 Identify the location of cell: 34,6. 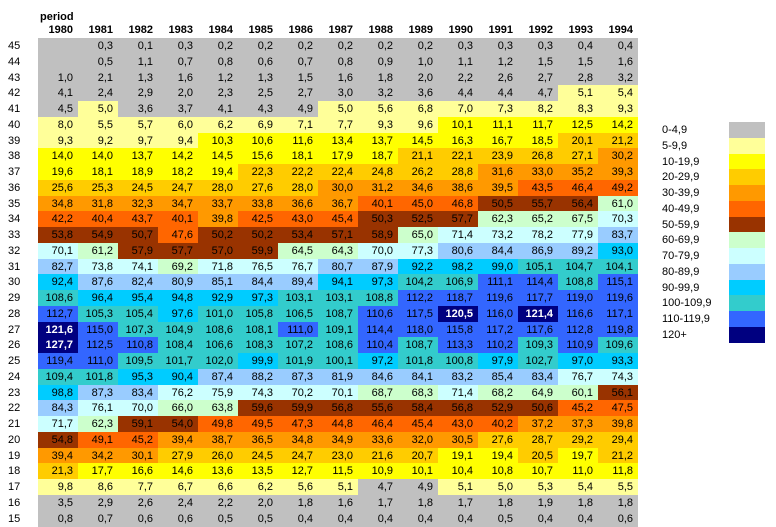
(418, 187).